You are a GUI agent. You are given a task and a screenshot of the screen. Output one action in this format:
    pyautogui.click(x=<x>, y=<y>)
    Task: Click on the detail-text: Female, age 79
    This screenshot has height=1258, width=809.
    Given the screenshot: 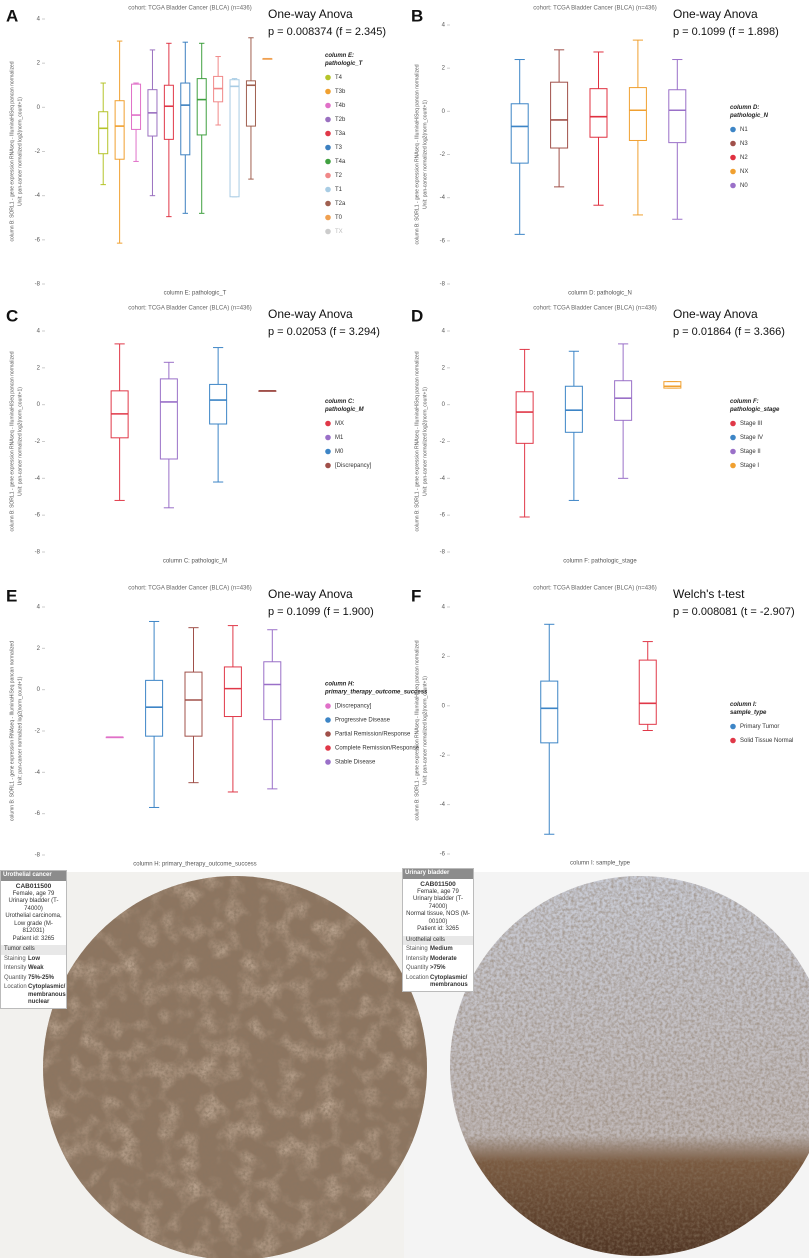 What is the action you would take?
    pyautogui.click(x=438, y=891)
    